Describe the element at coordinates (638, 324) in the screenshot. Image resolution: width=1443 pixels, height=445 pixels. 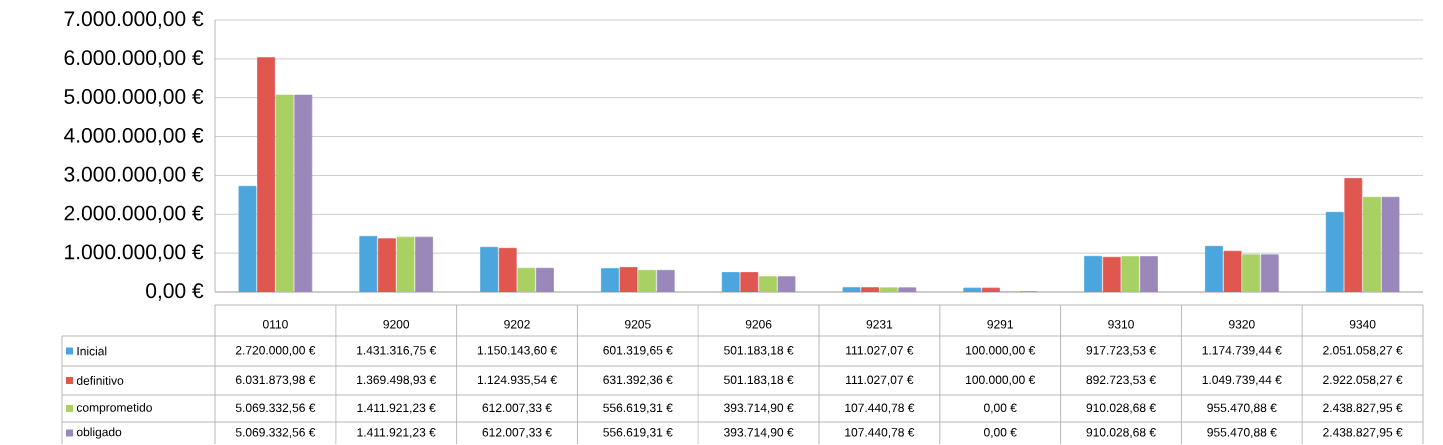
I see `x-tick-label: 9205` at that location.